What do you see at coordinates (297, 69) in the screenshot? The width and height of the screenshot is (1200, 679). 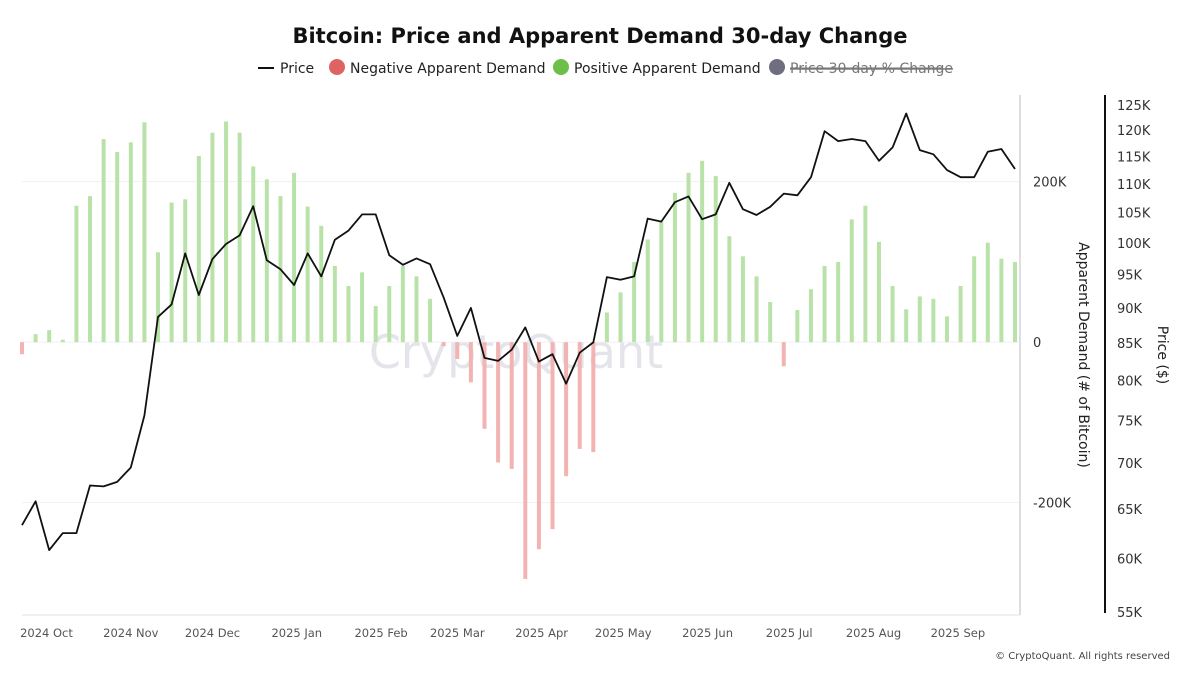 I see `legend-label: Price` at bounding box center [297, 69].